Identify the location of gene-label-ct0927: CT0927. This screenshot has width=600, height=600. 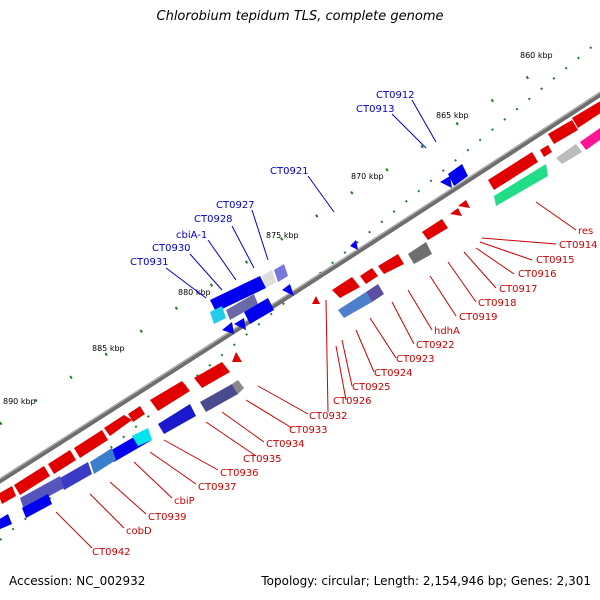
(235, 205).